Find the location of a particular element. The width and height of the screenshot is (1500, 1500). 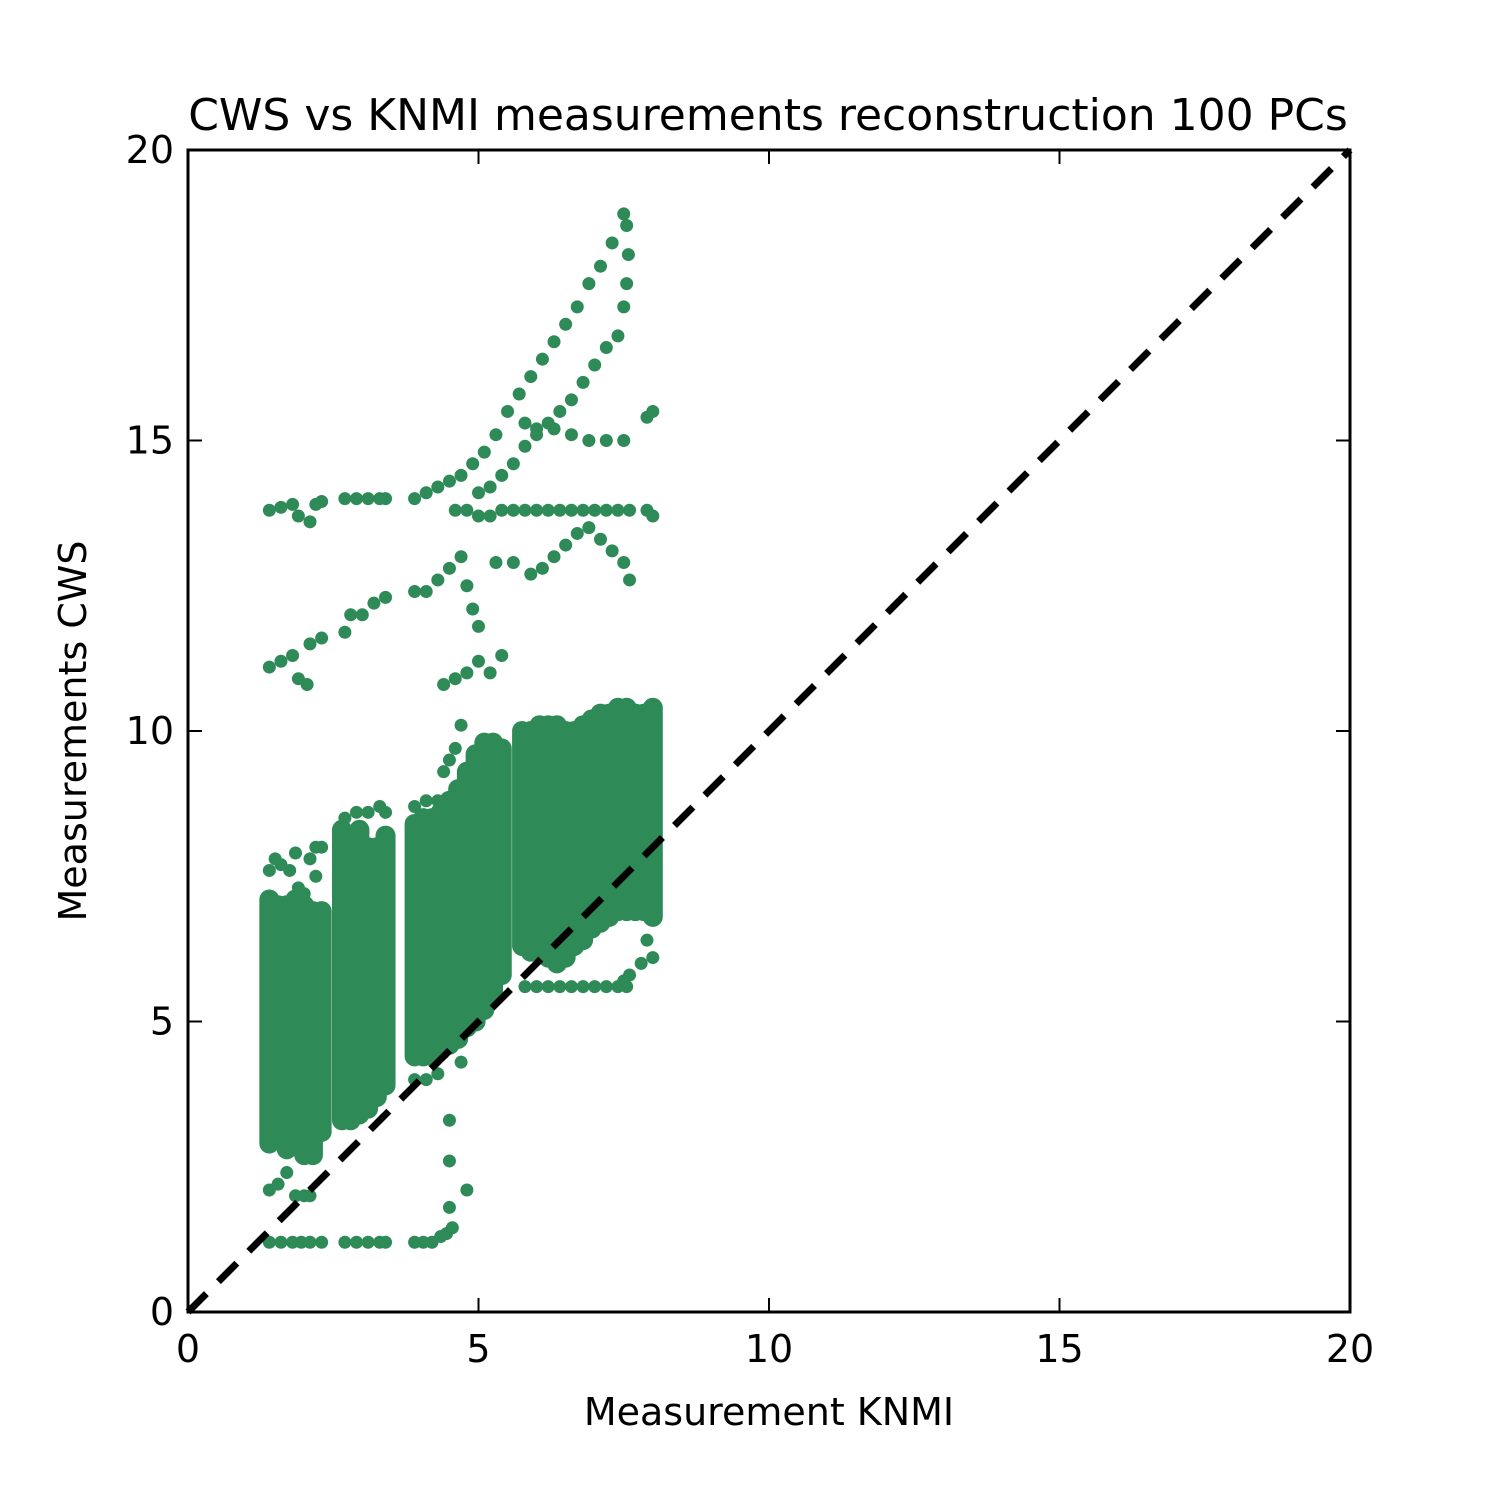

x-tick-label: 0 is located at coordinates (188, 1349).